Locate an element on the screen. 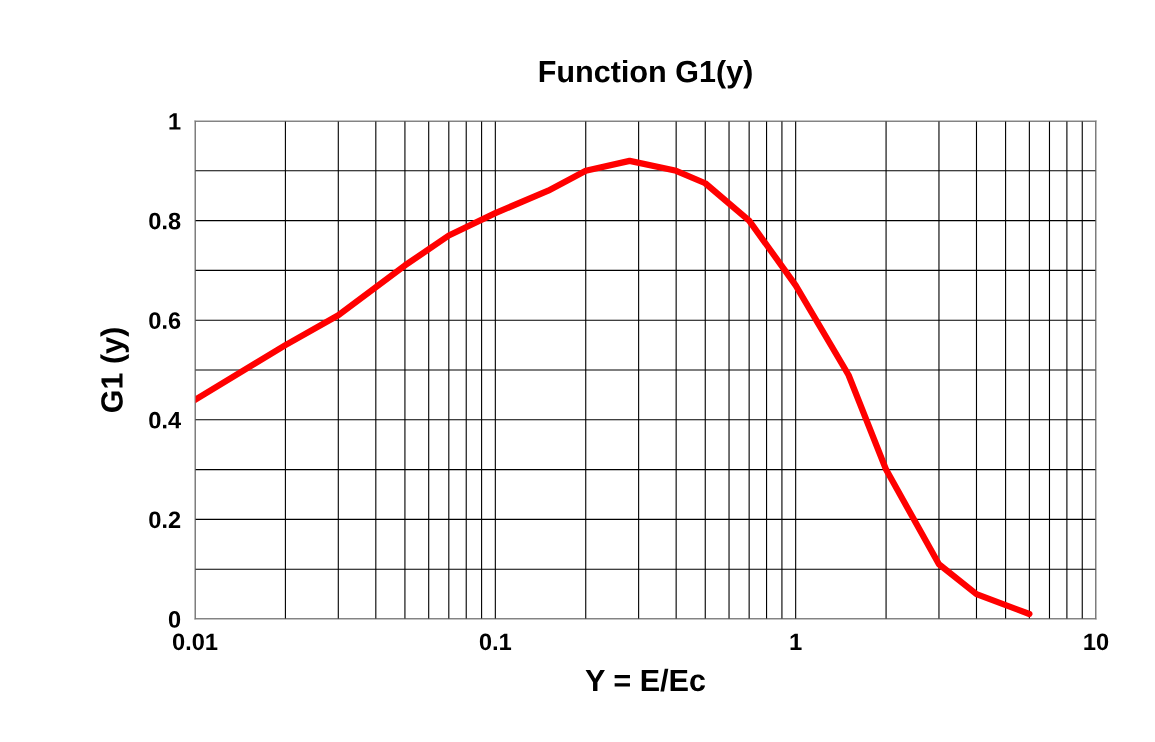 This screenshot has width=1155, height=742. y-tick-label: 1 is located at coordinates (175, 121).